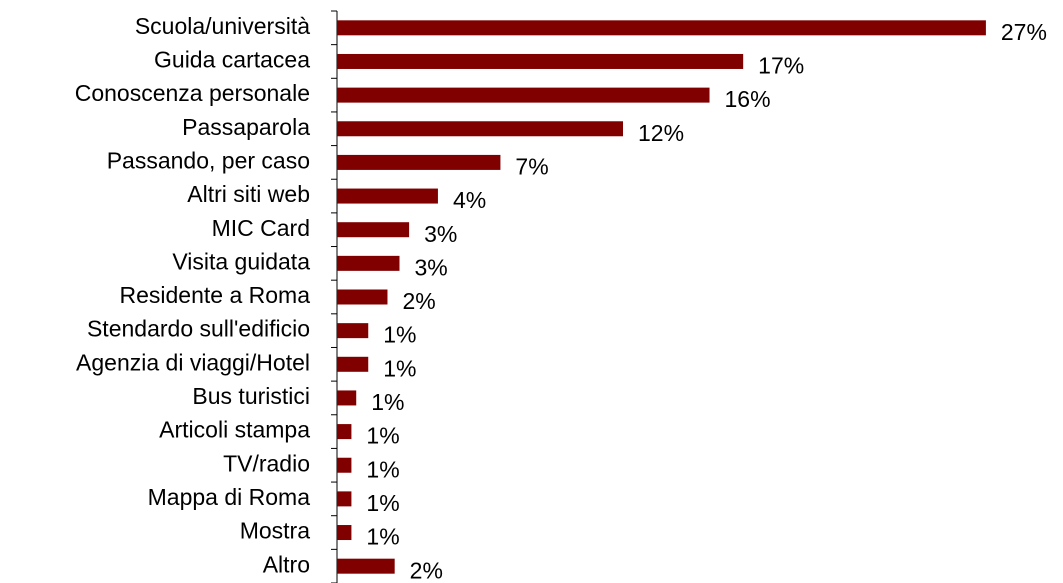 The height and width of the screenshot is (583, 1063). I want to click on y-tick-label: TV/radio, so click(266, 463).